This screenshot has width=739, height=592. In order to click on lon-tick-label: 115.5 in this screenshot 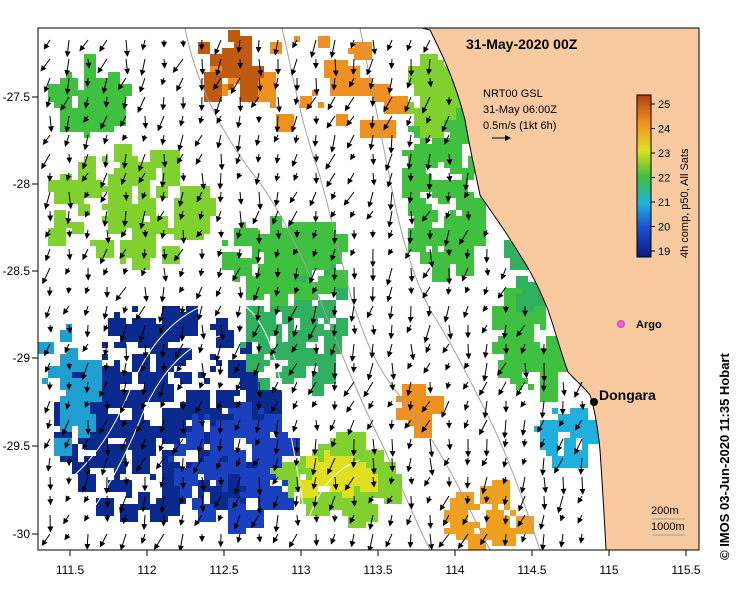, I will do `click(685, 570)`.